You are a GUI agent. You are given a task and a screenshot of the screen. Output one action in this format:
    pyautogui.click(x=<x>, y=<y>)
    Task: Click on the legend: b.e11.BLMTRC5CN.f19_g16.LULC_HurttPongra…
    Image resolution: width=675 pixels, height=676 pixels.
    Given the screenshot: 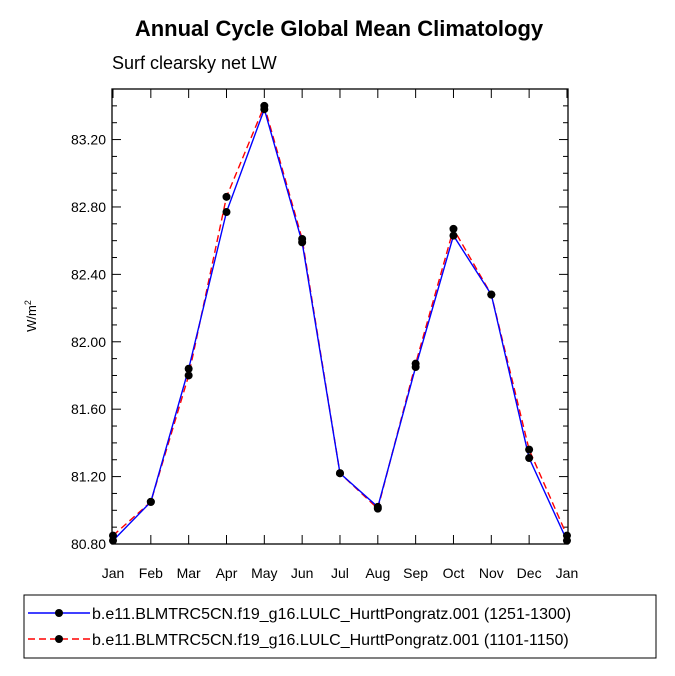 What is the action you would take?
    pyautogui.click(x=340, y=626)
    